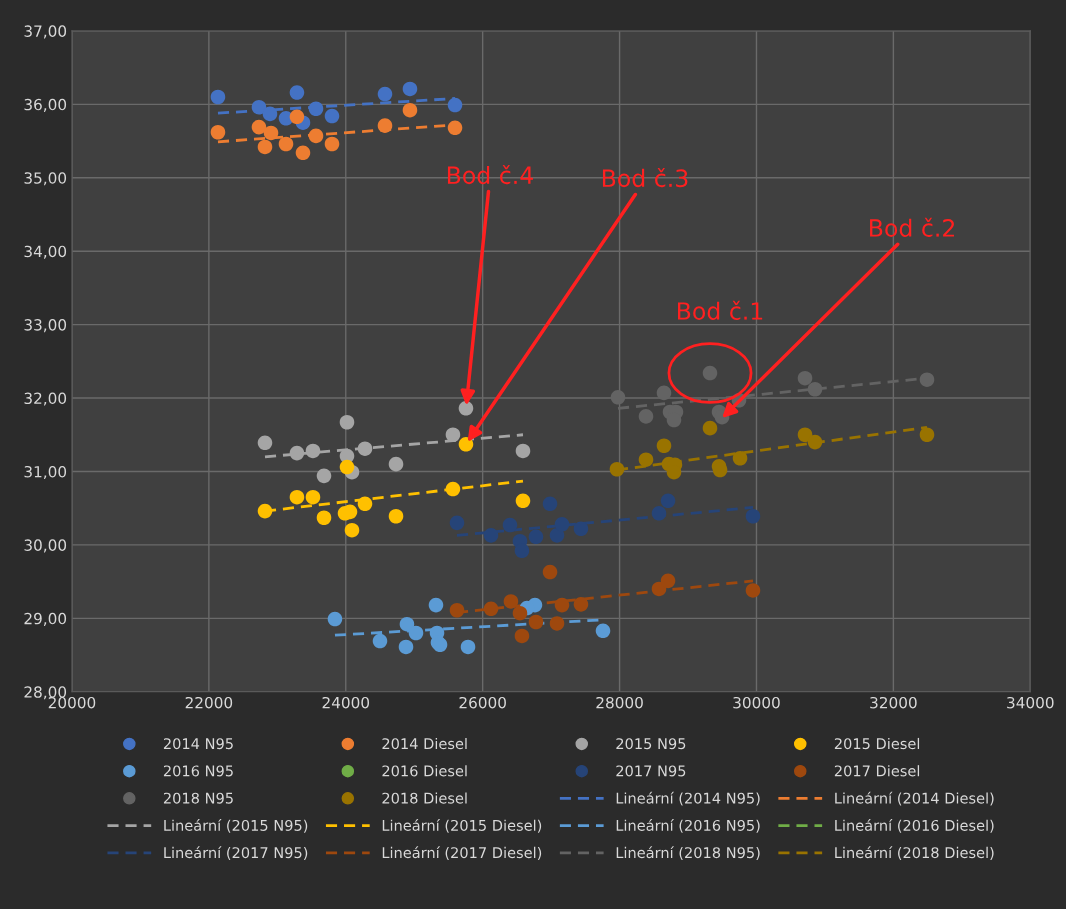  I want to click on legend-label: Lineární (2016 N95), so click(688, 826).